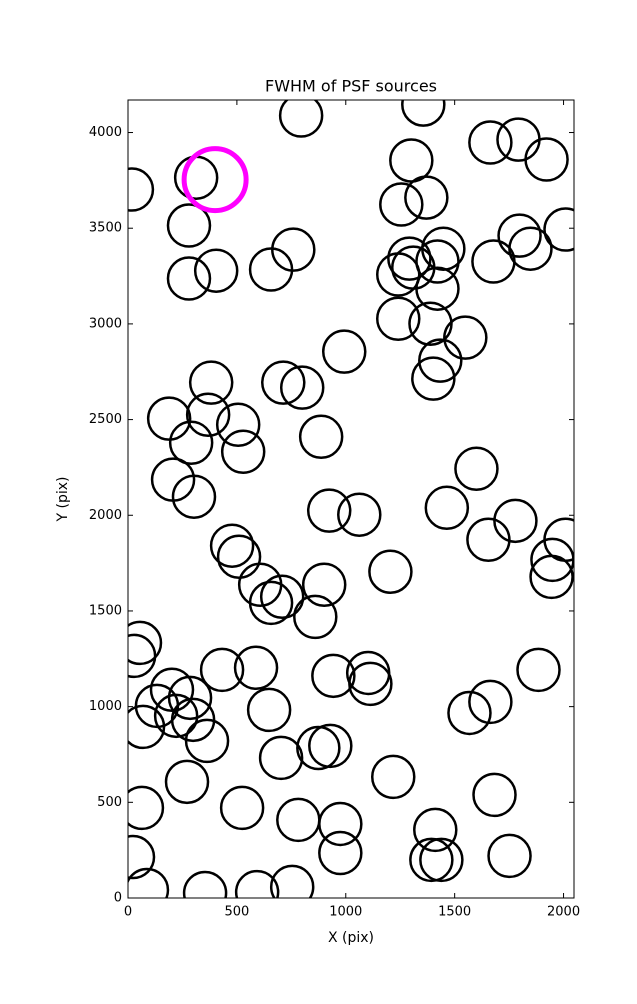 This screenshot has height=1004, width=637. I want to click on y-tick-label: 4000, so click(105, 132).